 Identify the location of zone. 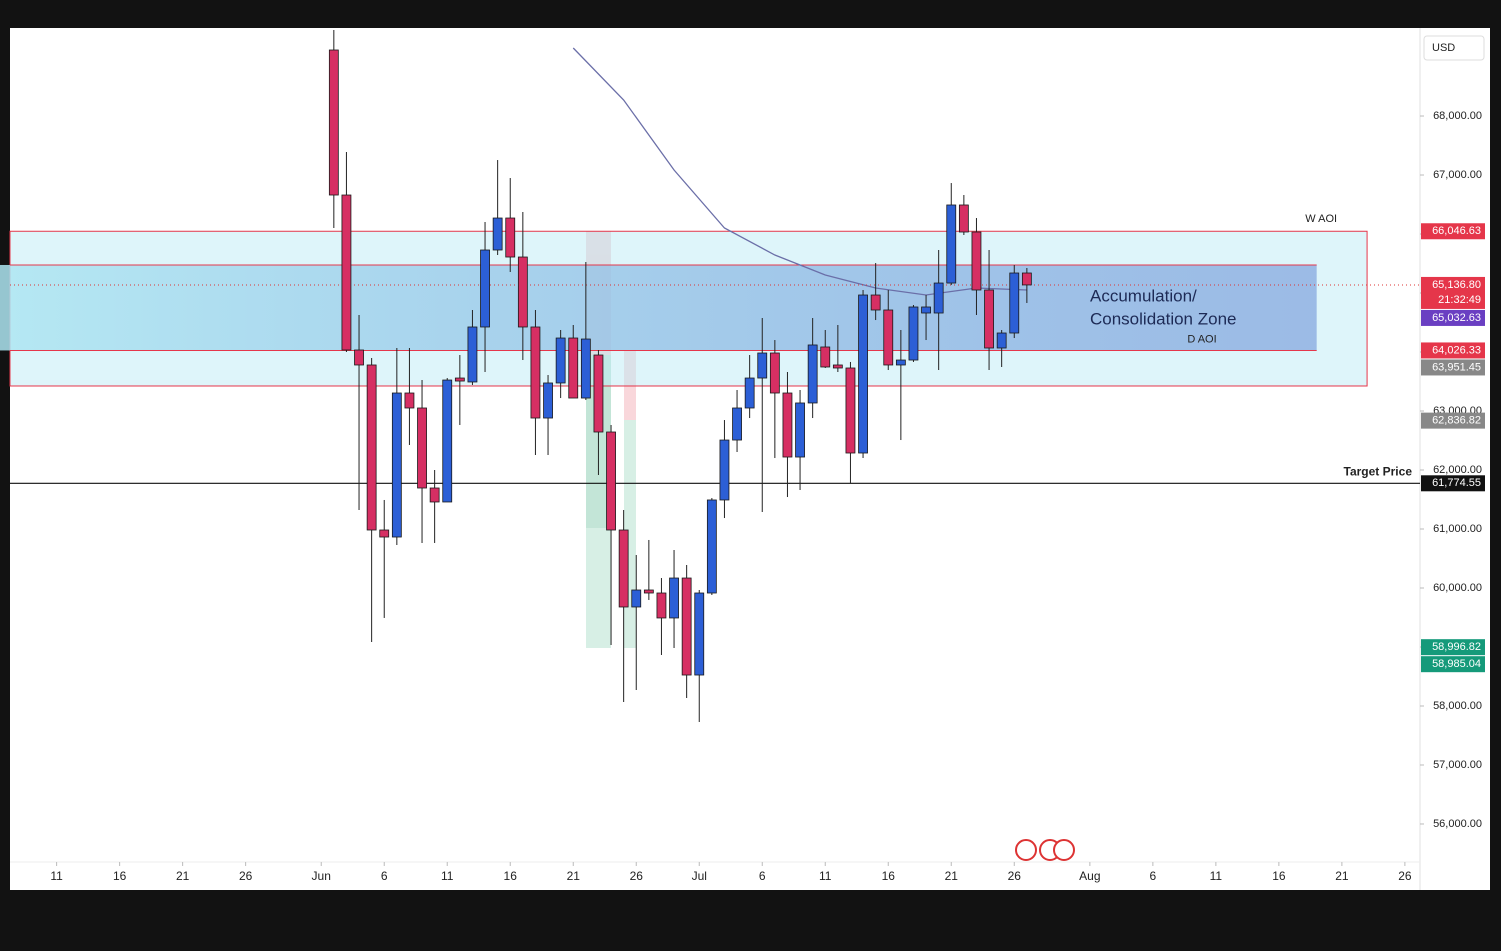
(658, 307).